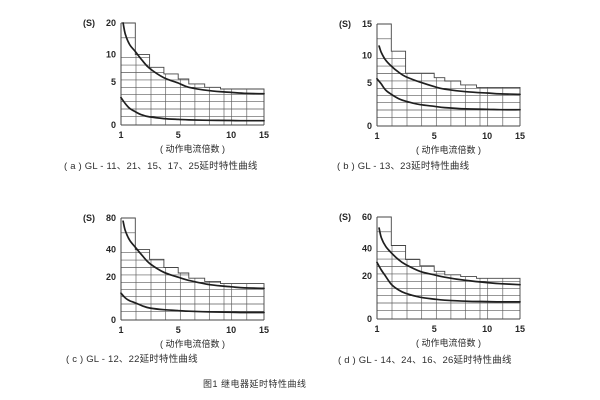  Describe the element at coordinates (111, 269) in the screenshot. I see `y-tick-labels: 0 20 40 80` at that location.